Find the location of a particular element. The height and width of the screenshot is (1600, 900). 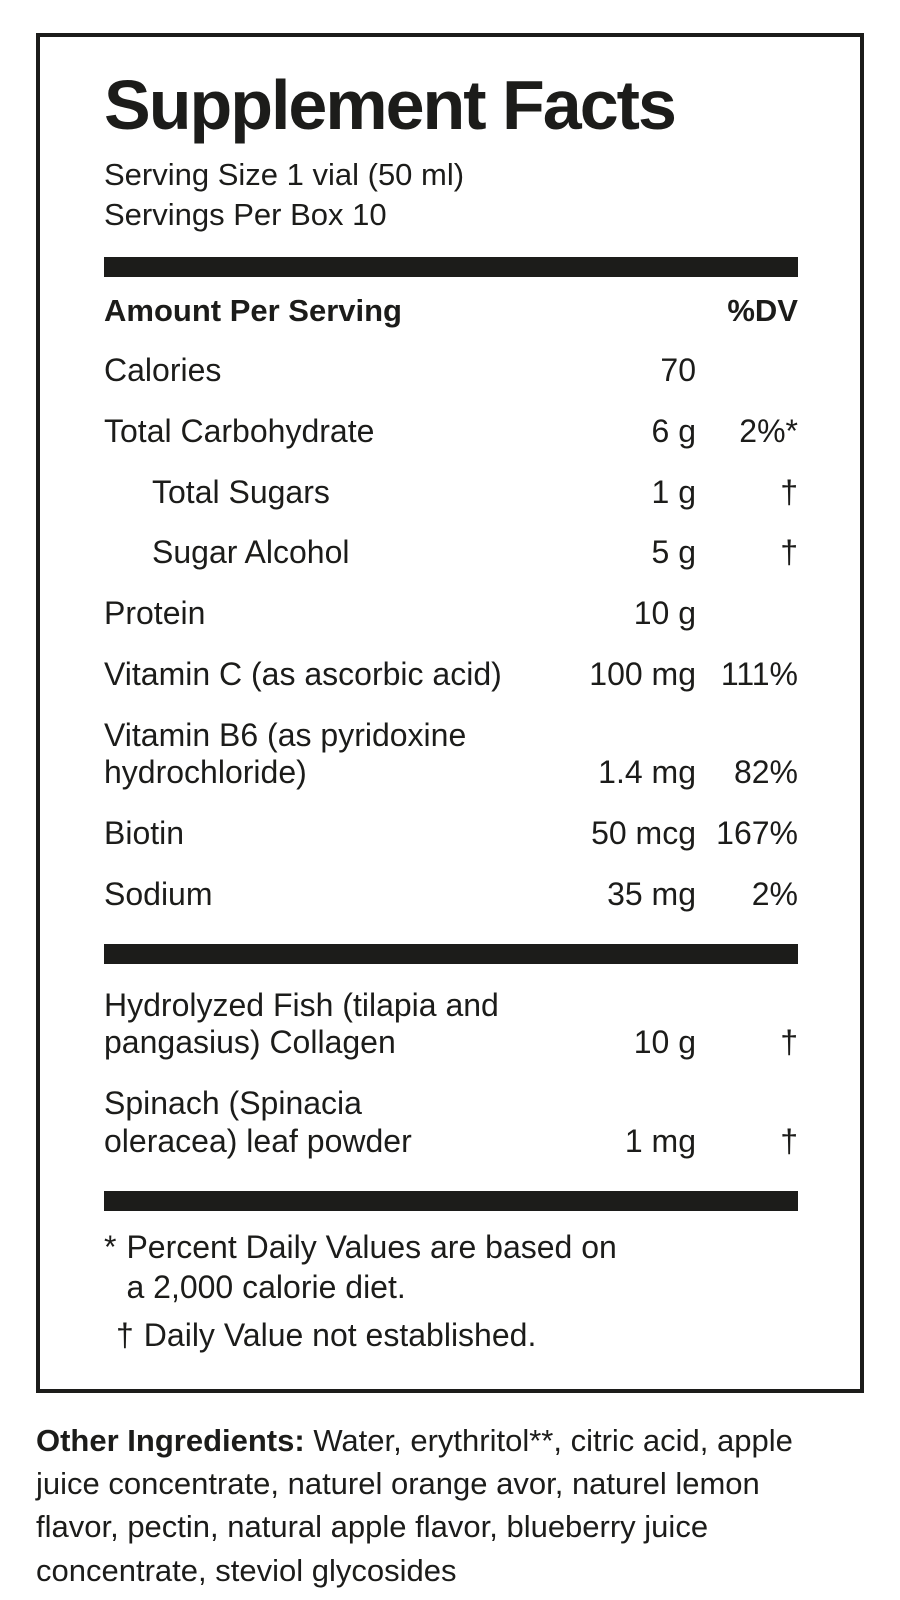

nutrient-amount: 1 g is located at coordinates (673, 491).